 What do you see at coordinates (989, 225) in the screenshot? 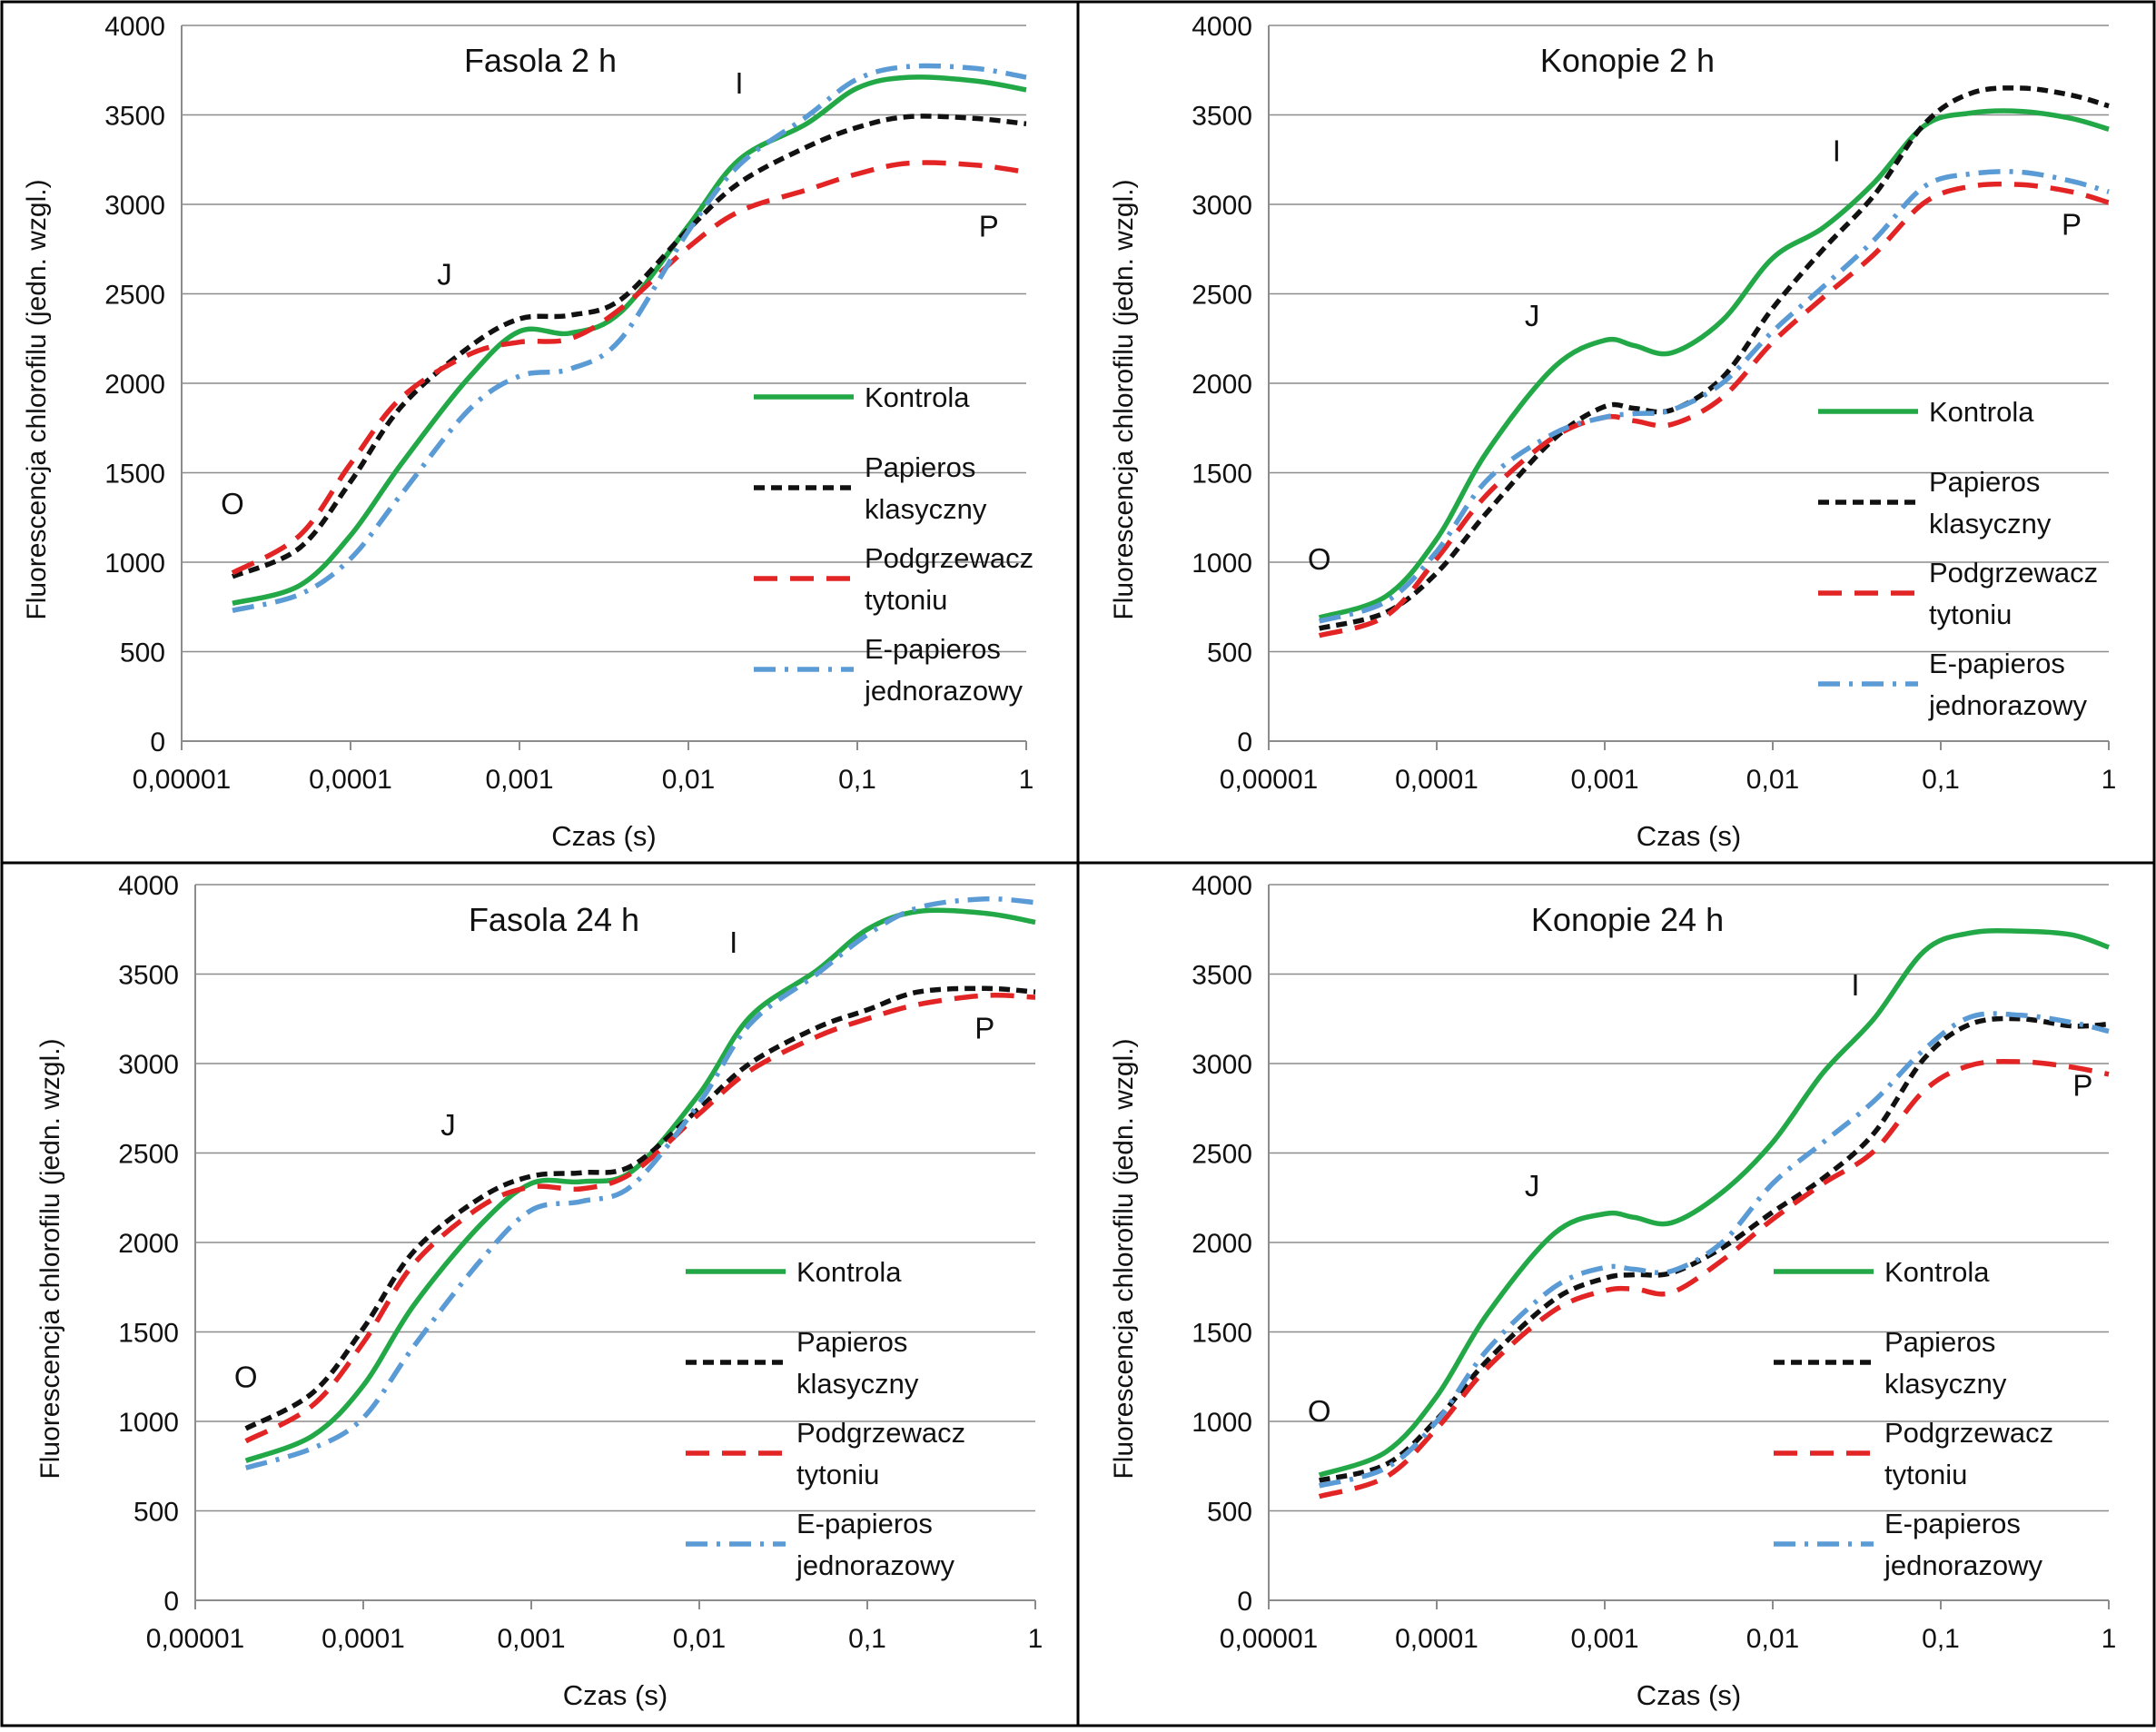
I see `phase-label: P` at bounding box center [989, 225].